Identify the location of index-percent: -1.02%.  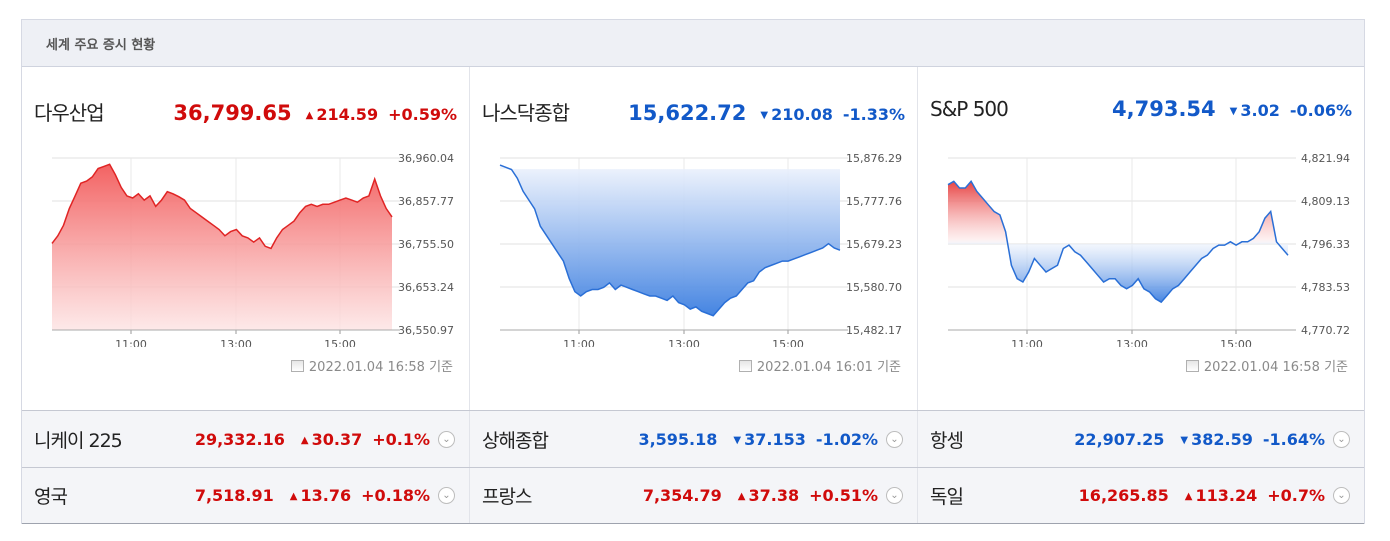
(846, 439).